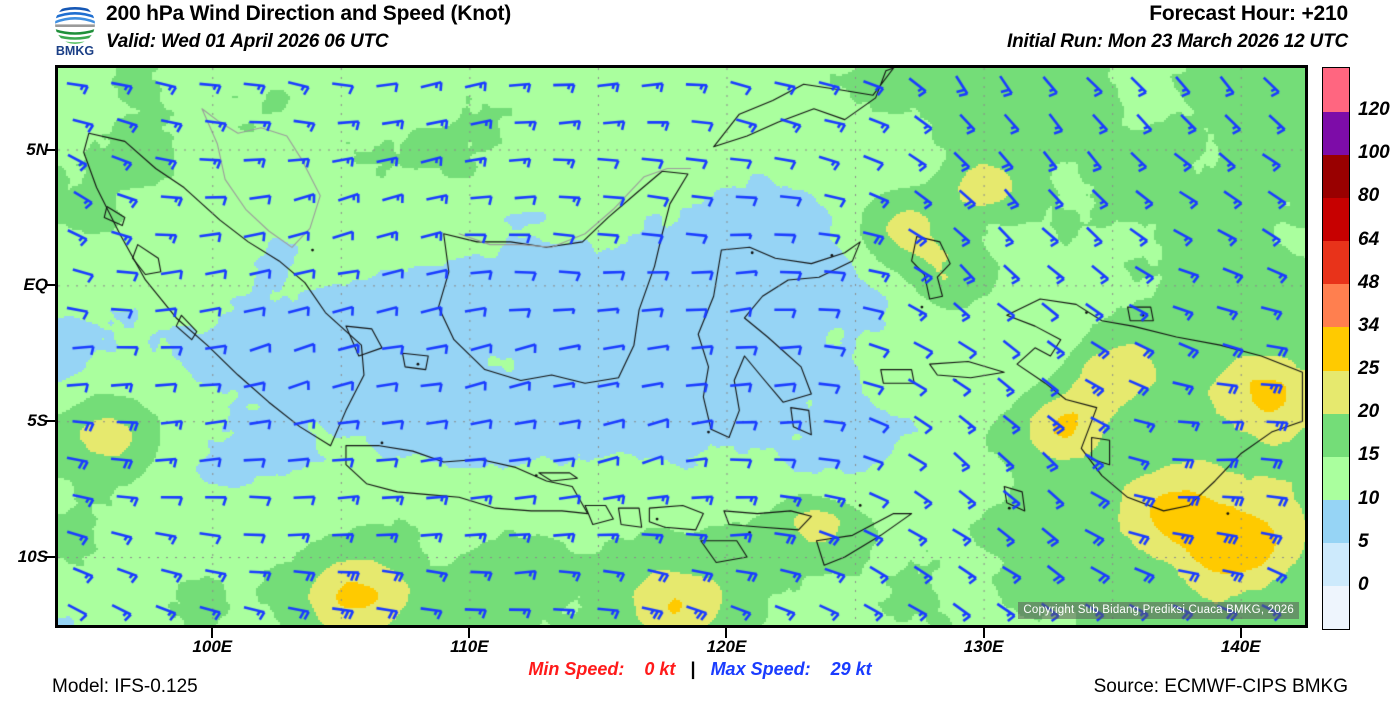 This screenshot has height=709, width=1400. Describe the element at coordinates (1363, 584) in the screenshot. I see `colorbar-tick-label: 0` at that location.